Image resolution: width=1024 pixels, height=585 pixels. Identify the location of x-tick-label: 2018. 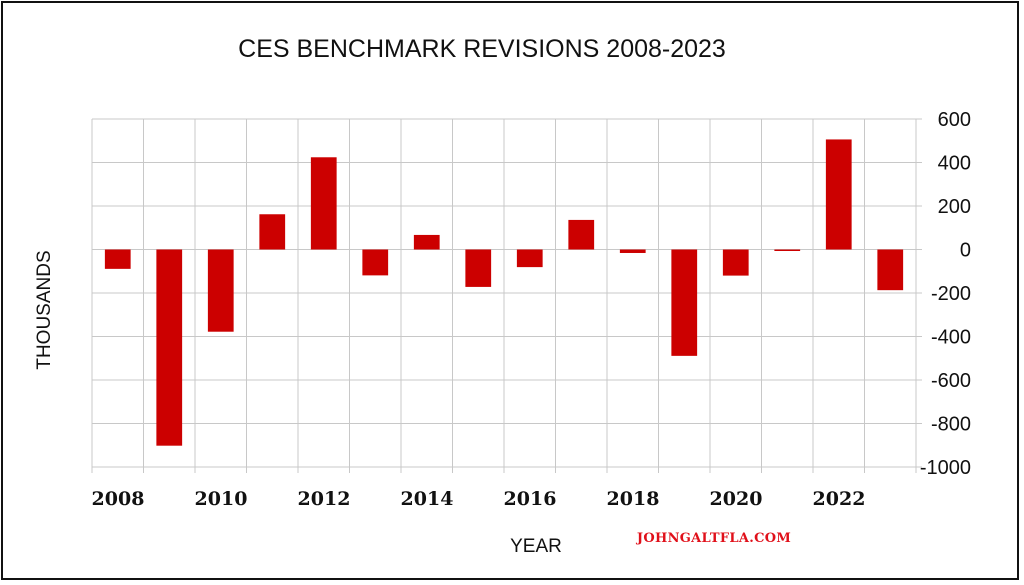
(633, 499).